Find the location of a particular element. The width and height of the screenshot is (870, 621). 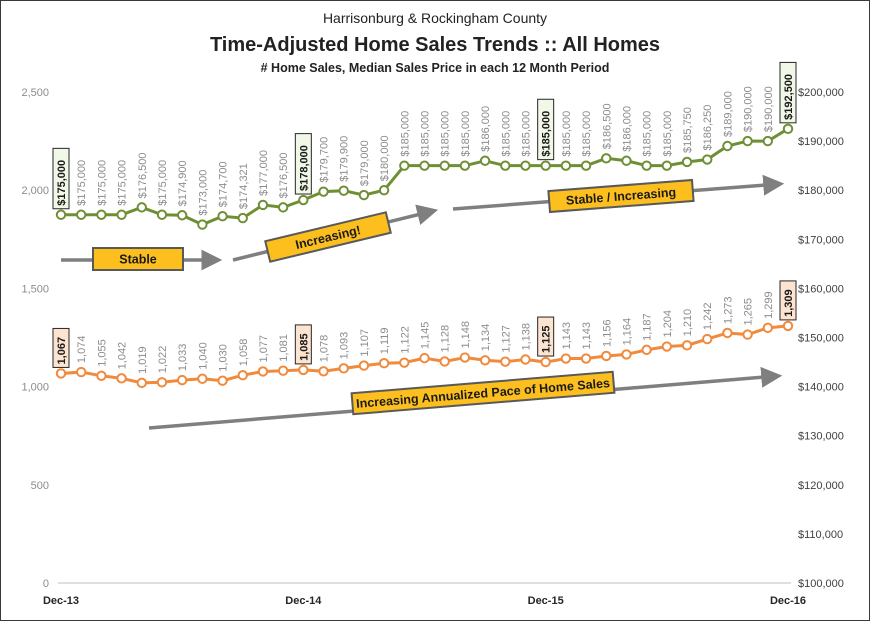

median-price-data-label-text: $174,900 is located at coordinates (183, 183).